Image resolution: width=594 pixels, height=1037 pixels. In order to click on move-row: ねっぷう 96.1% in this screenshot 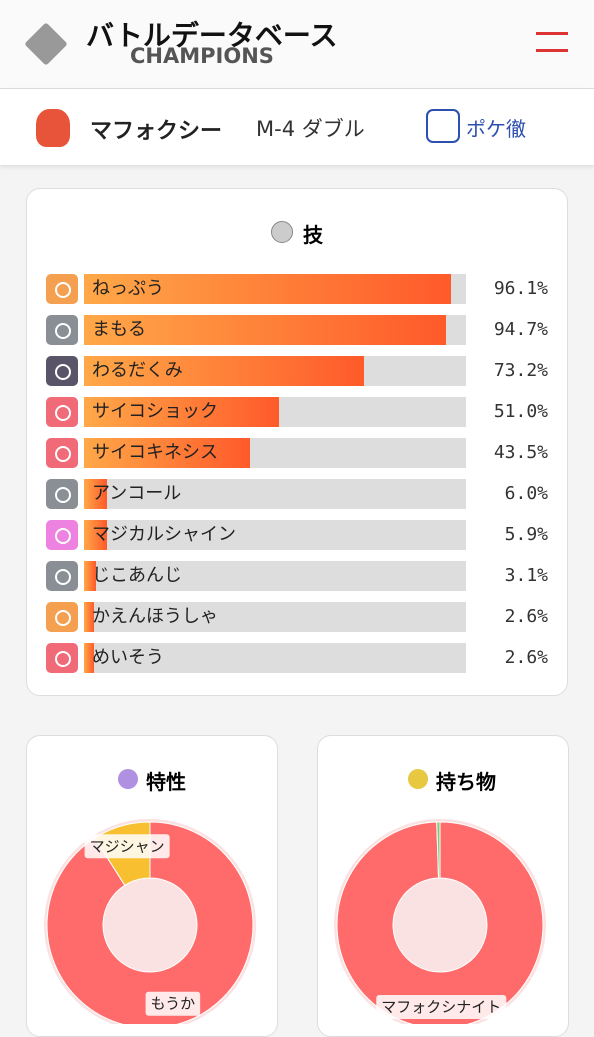, I will do `click(297, 289)`.